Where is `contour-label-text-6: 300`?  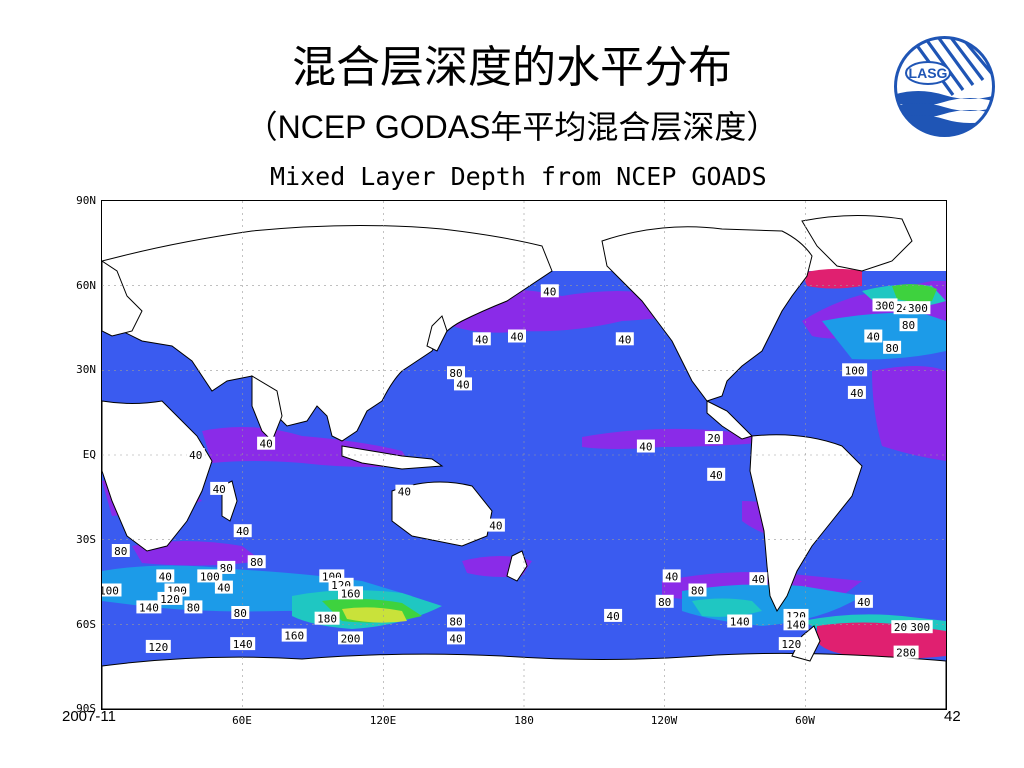 contour-label-text-6: 300 is located at coordinates (885, 305).